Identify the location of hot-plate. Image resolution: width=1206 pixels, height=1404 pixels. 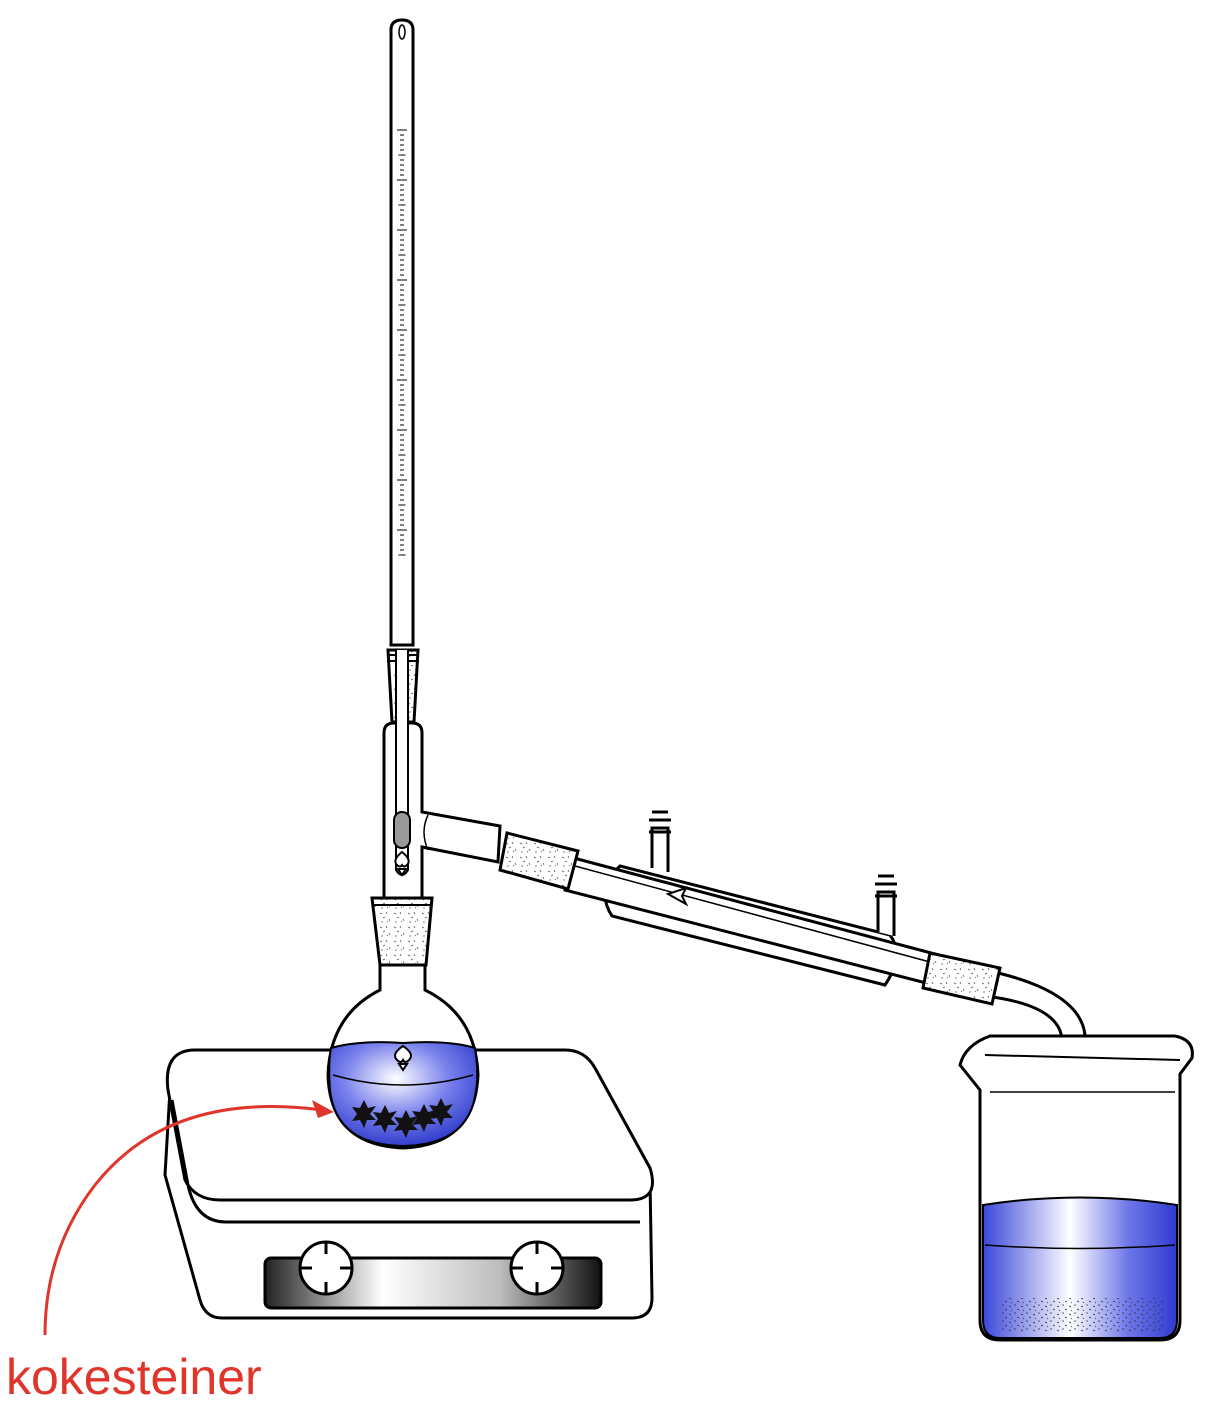
(408, 1184).